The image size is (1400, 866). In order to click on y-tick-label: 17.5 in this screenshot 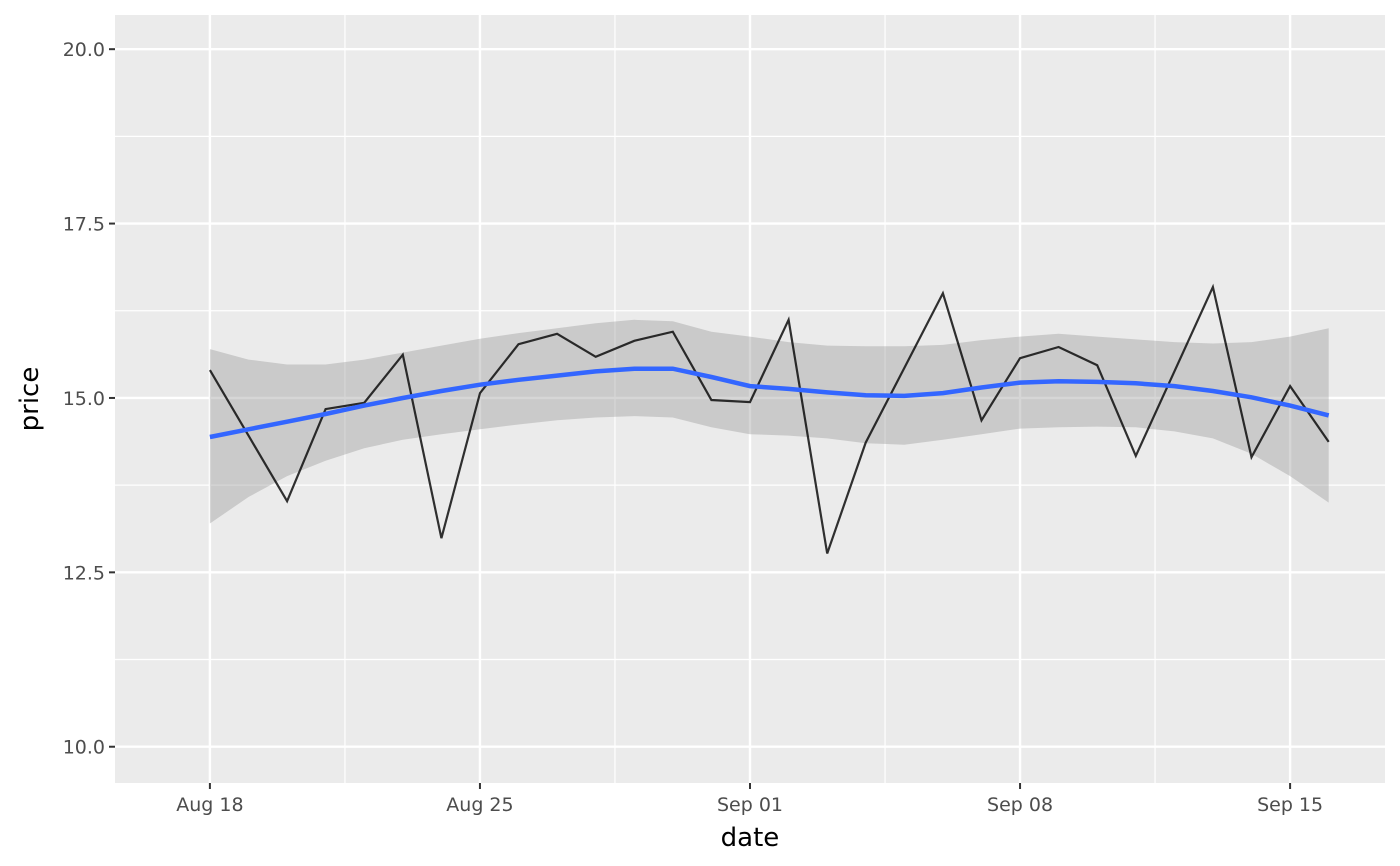, I will do `click(84, 225)`.